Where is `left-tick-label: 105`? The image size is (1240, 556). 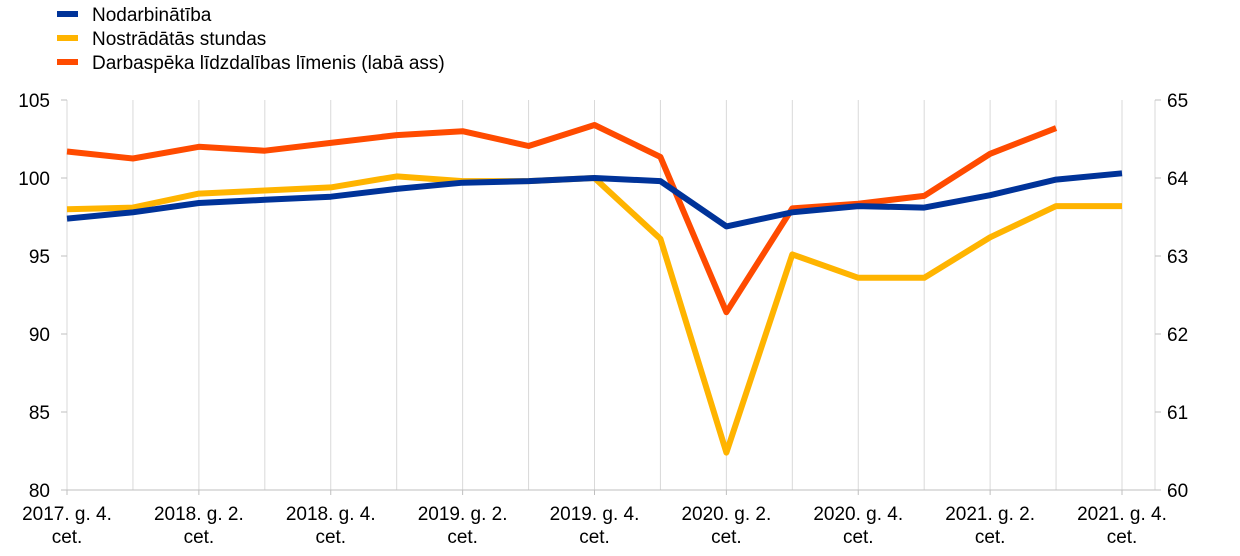 left-tick-label: 105 is located at coordinates (34, 101).